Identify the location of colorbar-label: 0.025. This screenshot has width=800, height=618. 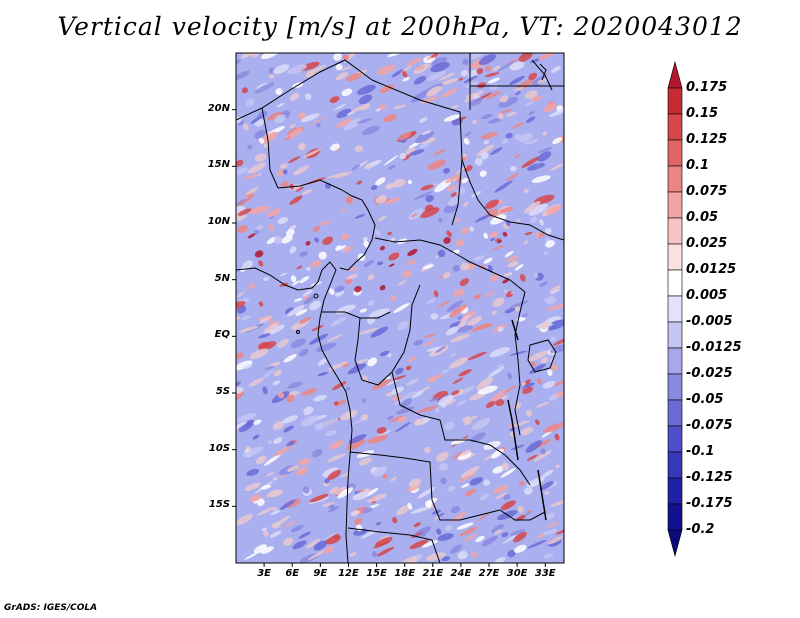
(707, 243).